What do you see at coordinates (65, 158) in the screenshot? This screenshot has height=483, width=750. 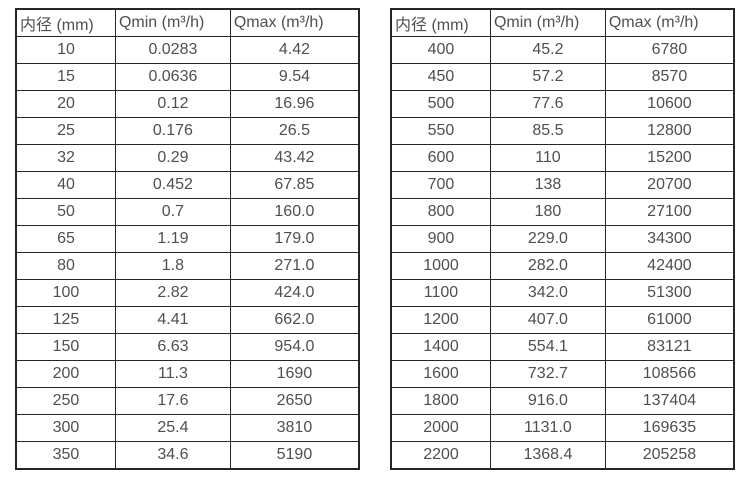 I see `table-cell: 32` at bounding box center [65, 158].